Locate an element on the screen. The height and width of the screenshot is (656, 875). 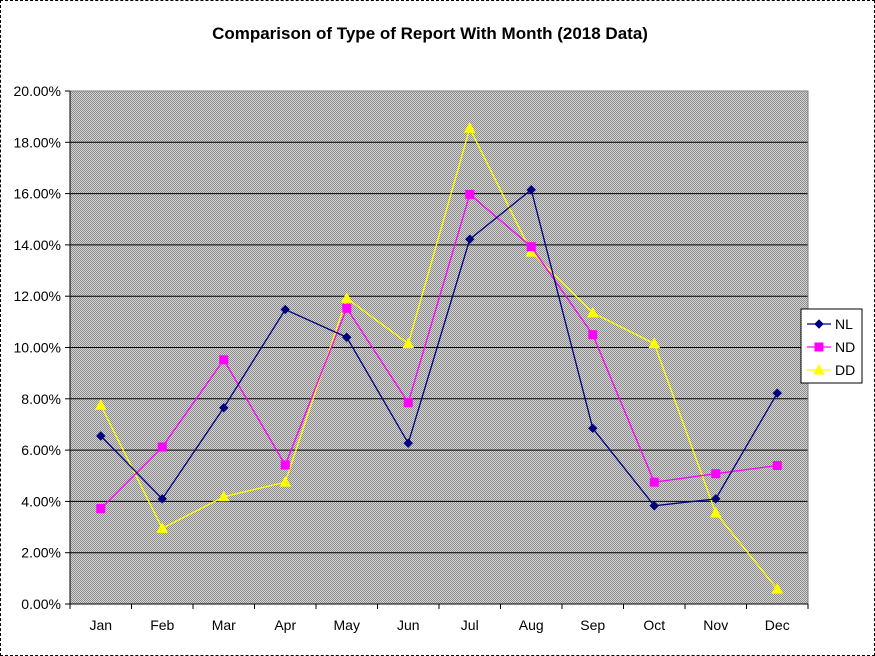
legend-box is located at coordinates (831, 346).